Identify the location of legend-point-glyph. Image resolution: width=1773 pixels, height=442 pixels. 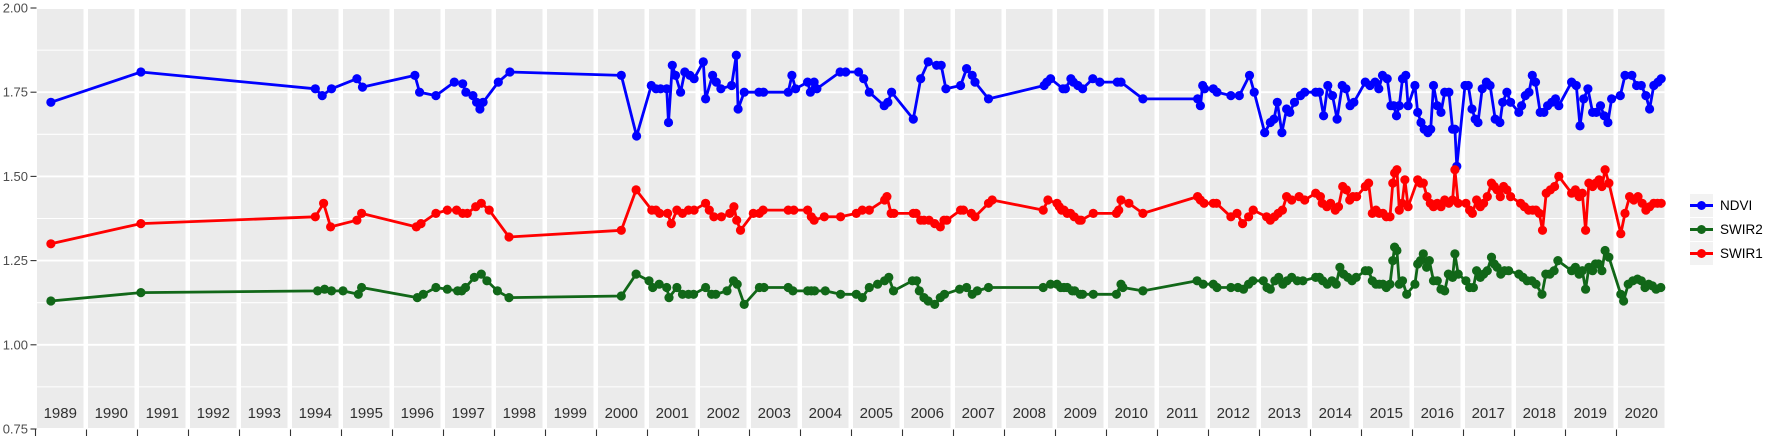
(1701, 253).